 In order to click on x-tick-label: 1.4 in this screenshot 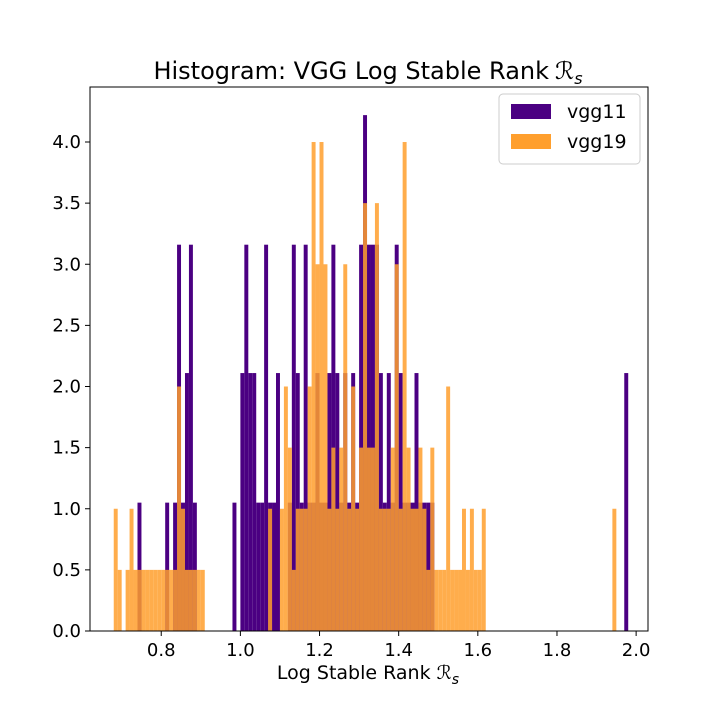, I will do `click(398, 650)`.